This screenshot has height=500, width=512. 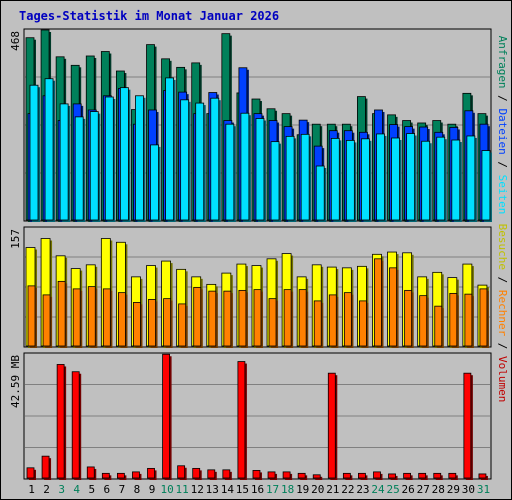 I want to click on x-tick-label-27: 27, so click(x=423, y=489).